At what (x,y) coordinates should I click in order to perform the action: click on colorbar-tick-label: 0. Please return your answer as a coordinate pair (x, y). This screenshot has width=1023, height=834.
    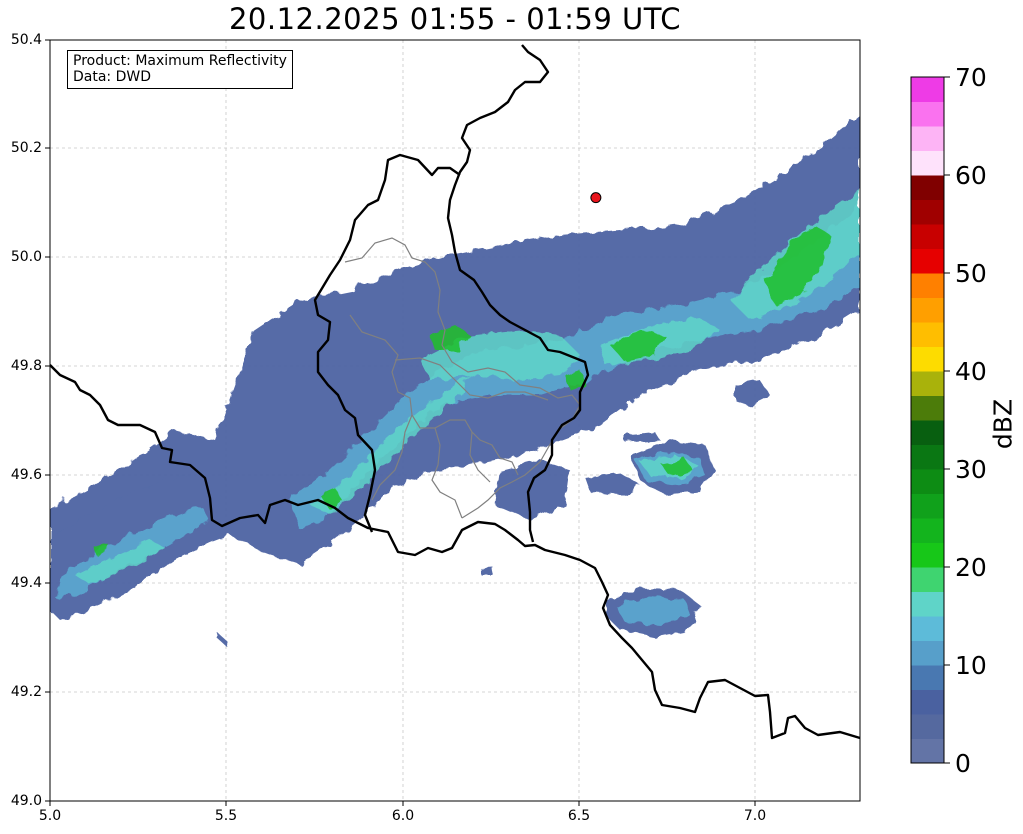
    Looking at the image, I should click on (963, 763).